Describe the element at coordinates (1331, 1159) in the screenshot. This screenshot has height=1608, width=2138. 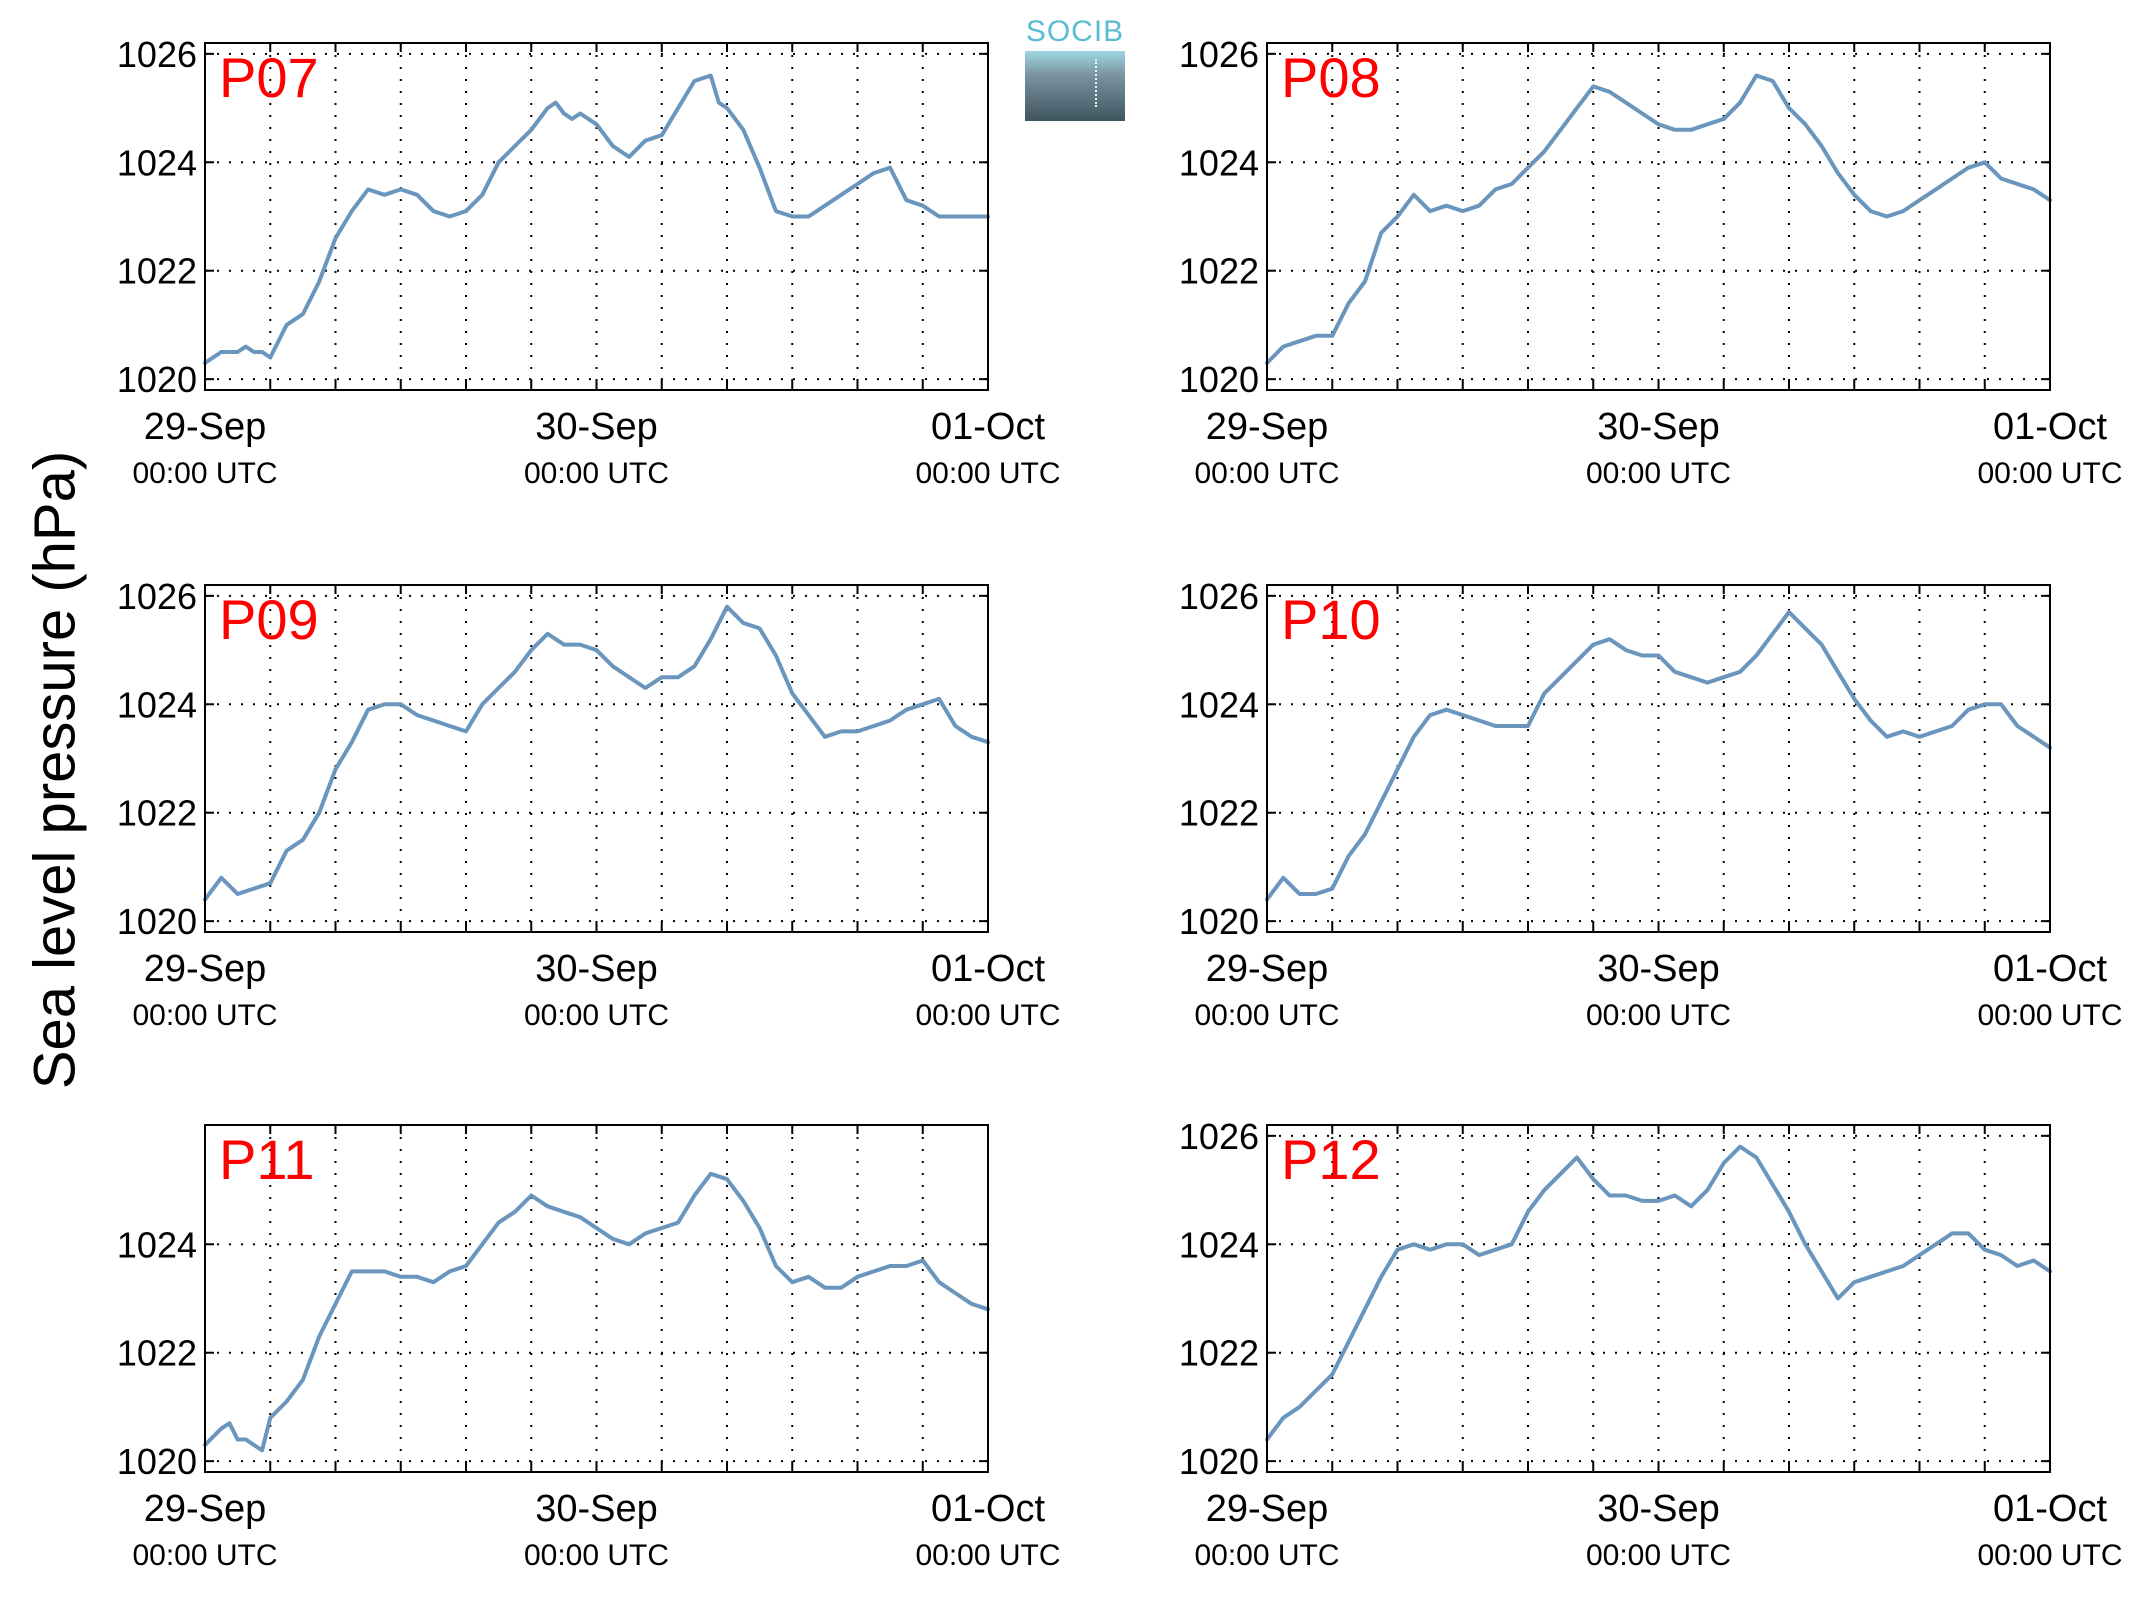
I see `panel-title: P12` at that location.